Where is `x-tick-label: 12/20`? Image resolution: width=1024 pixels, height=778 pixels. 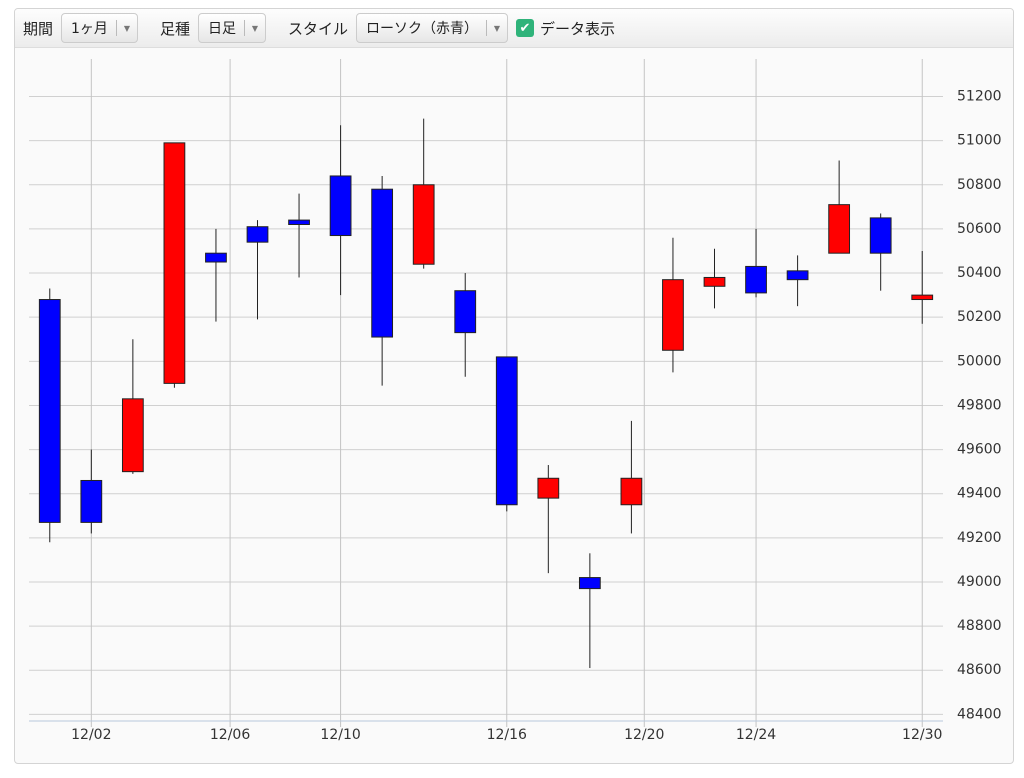
x-tick-label: 12/20 is located at coordinates (644, 735).